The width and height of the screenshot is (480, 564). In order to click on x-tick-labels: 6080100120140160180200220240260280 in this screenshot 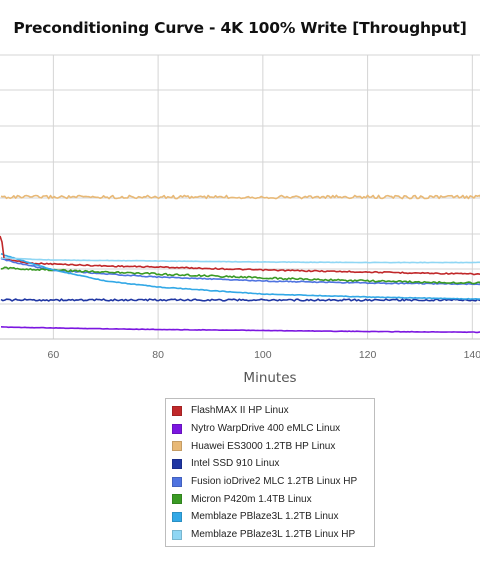, I will do `click(264, 355)`.